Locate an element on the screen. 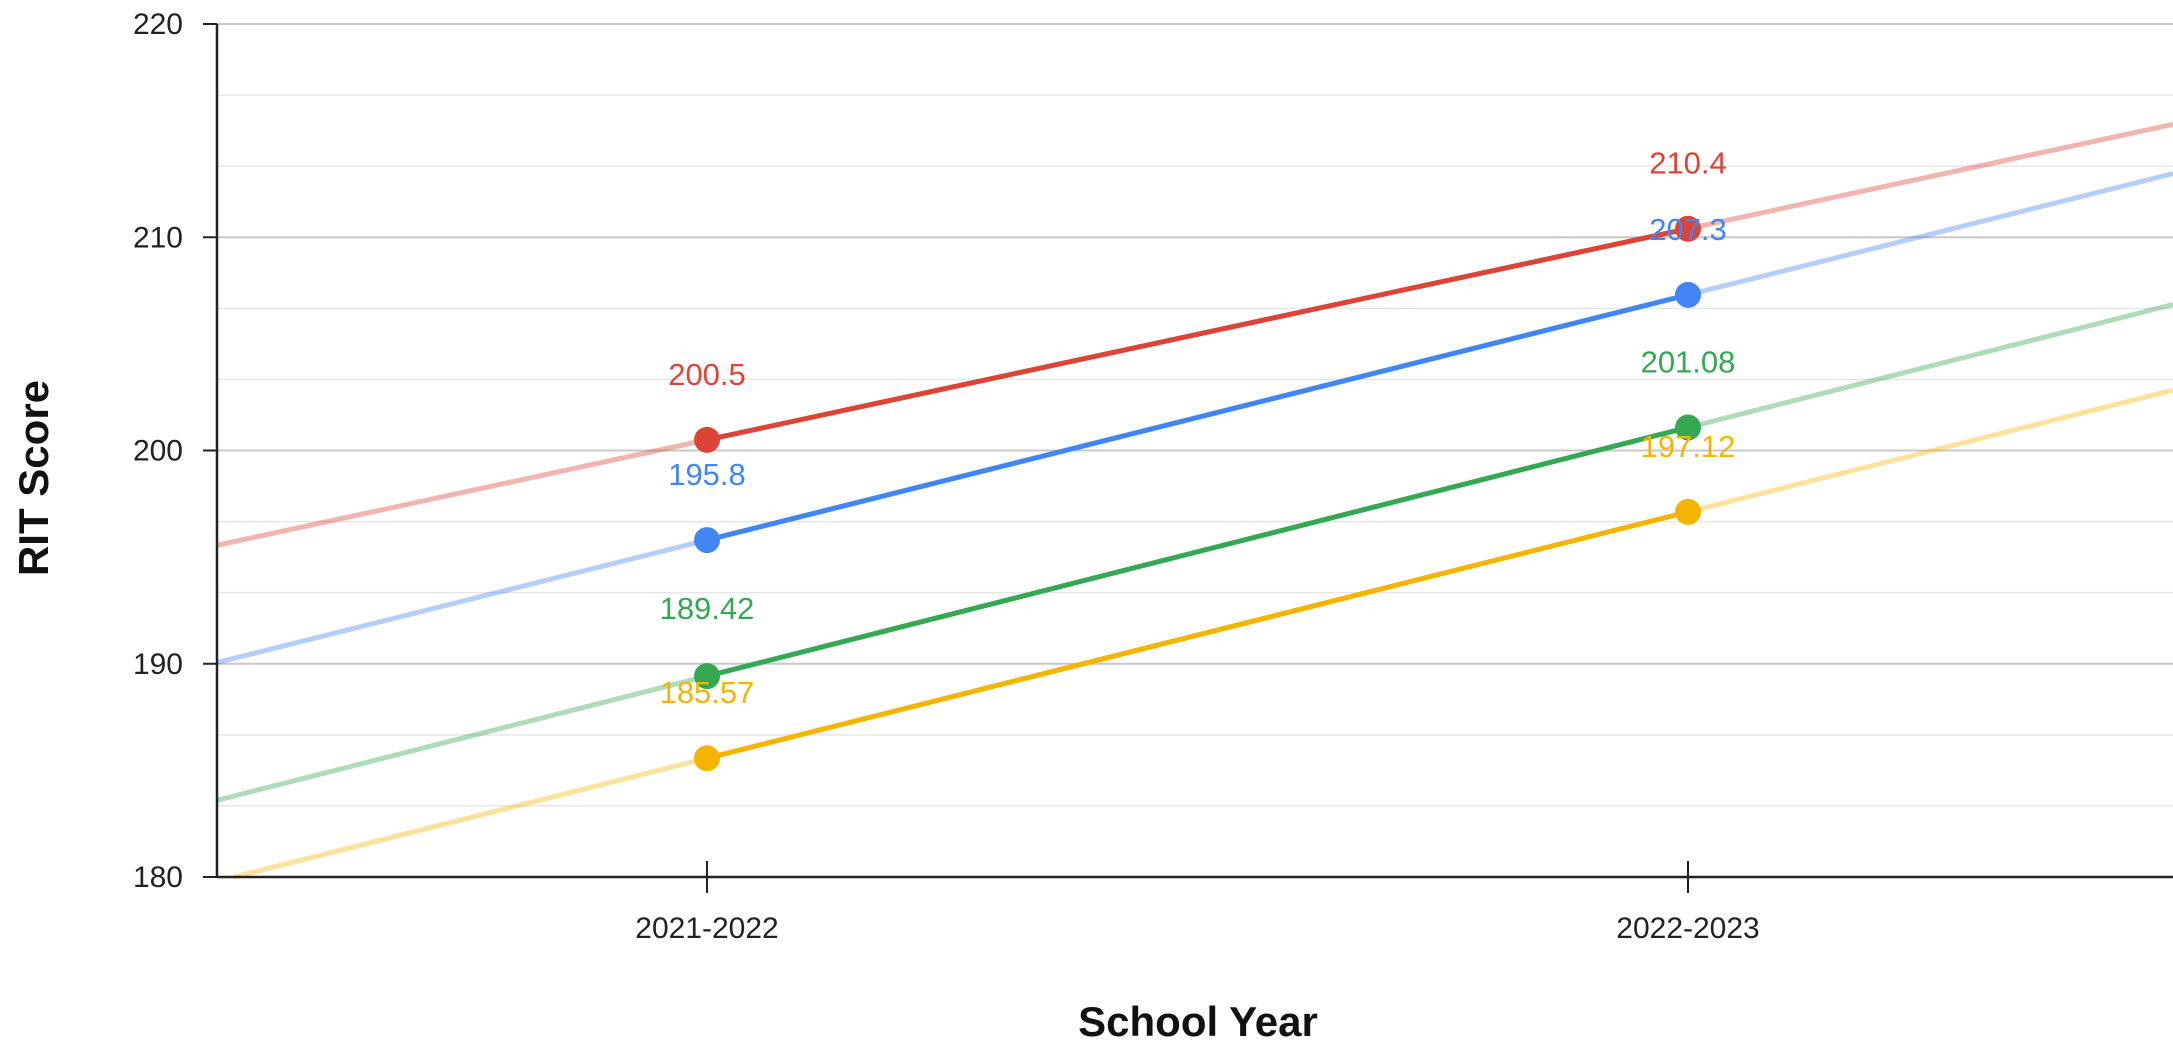 The height and width of the screenshot is (1058, 2173). y-axis-title: RIT Score is located at coordinates (33, 478).